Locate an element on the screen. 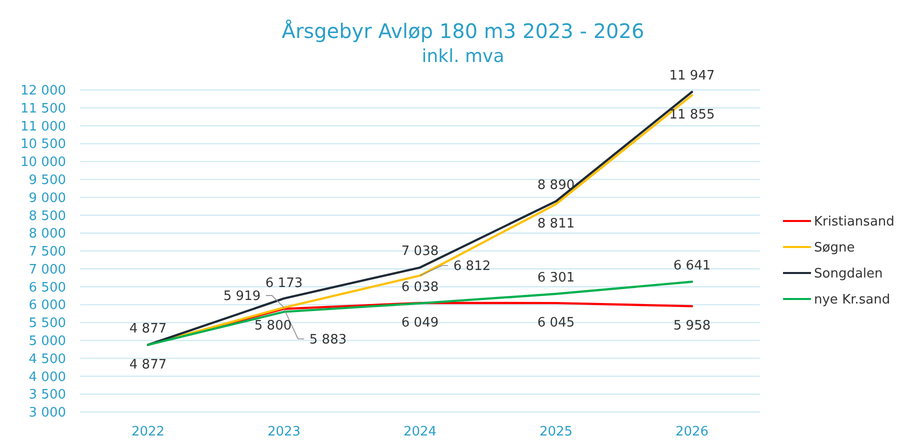  x-tick-label: 2025 is located at coordinates (556, 432).